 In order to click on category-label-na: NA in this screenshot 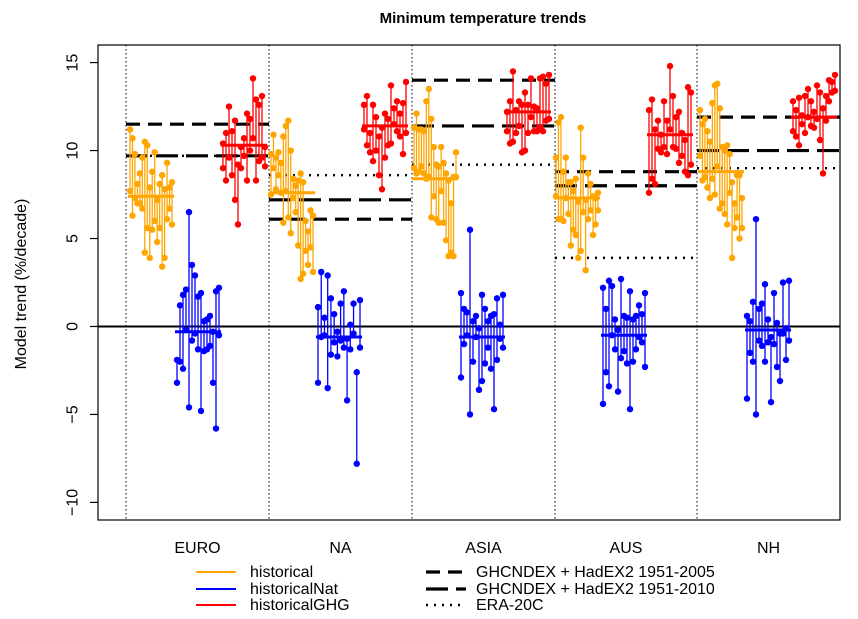, I will do `click(340, 548)`.